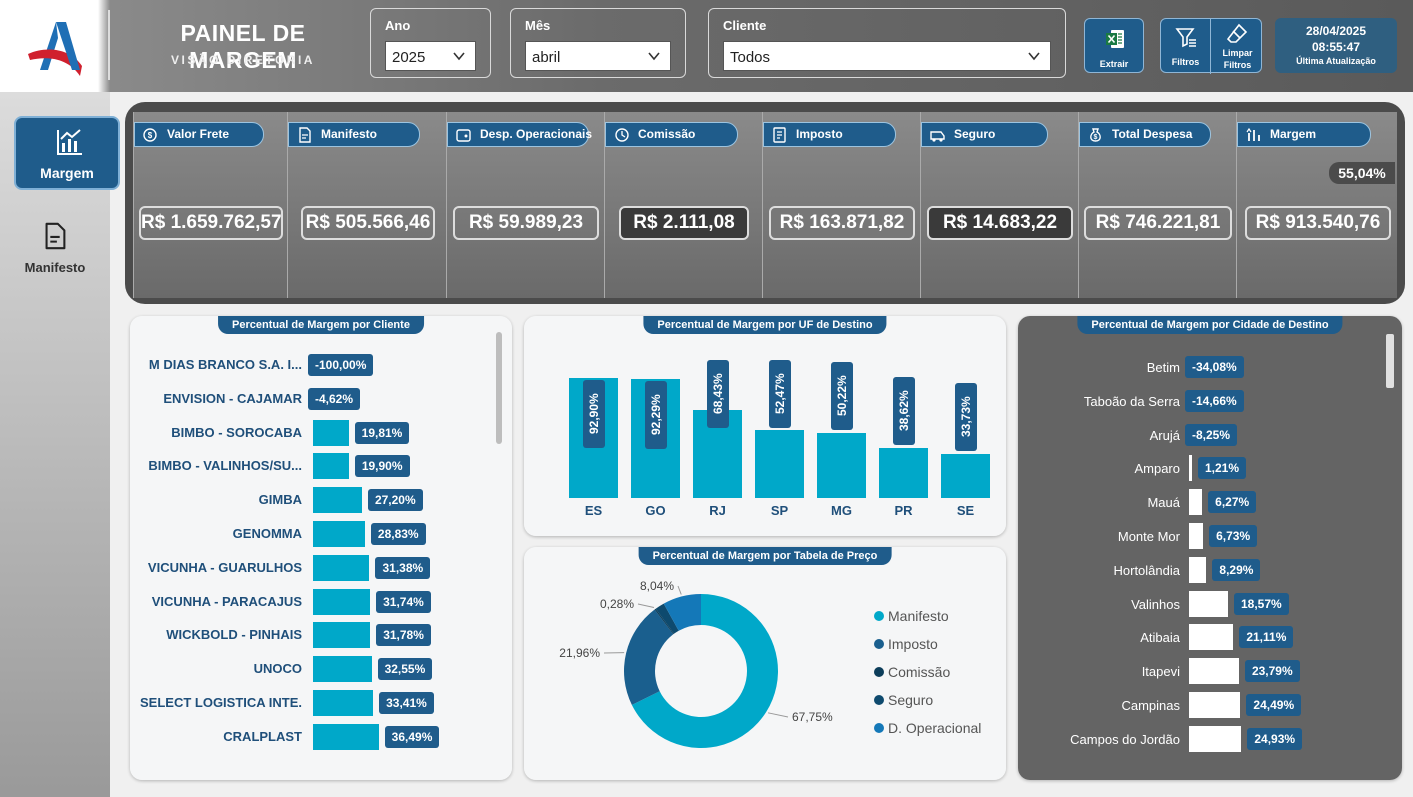 This screenshot has height=797, width=1413. Describe the element at coordinates (382, 466) in the screenshot. I see `client-bar-value-label: 19,90%` at that location.